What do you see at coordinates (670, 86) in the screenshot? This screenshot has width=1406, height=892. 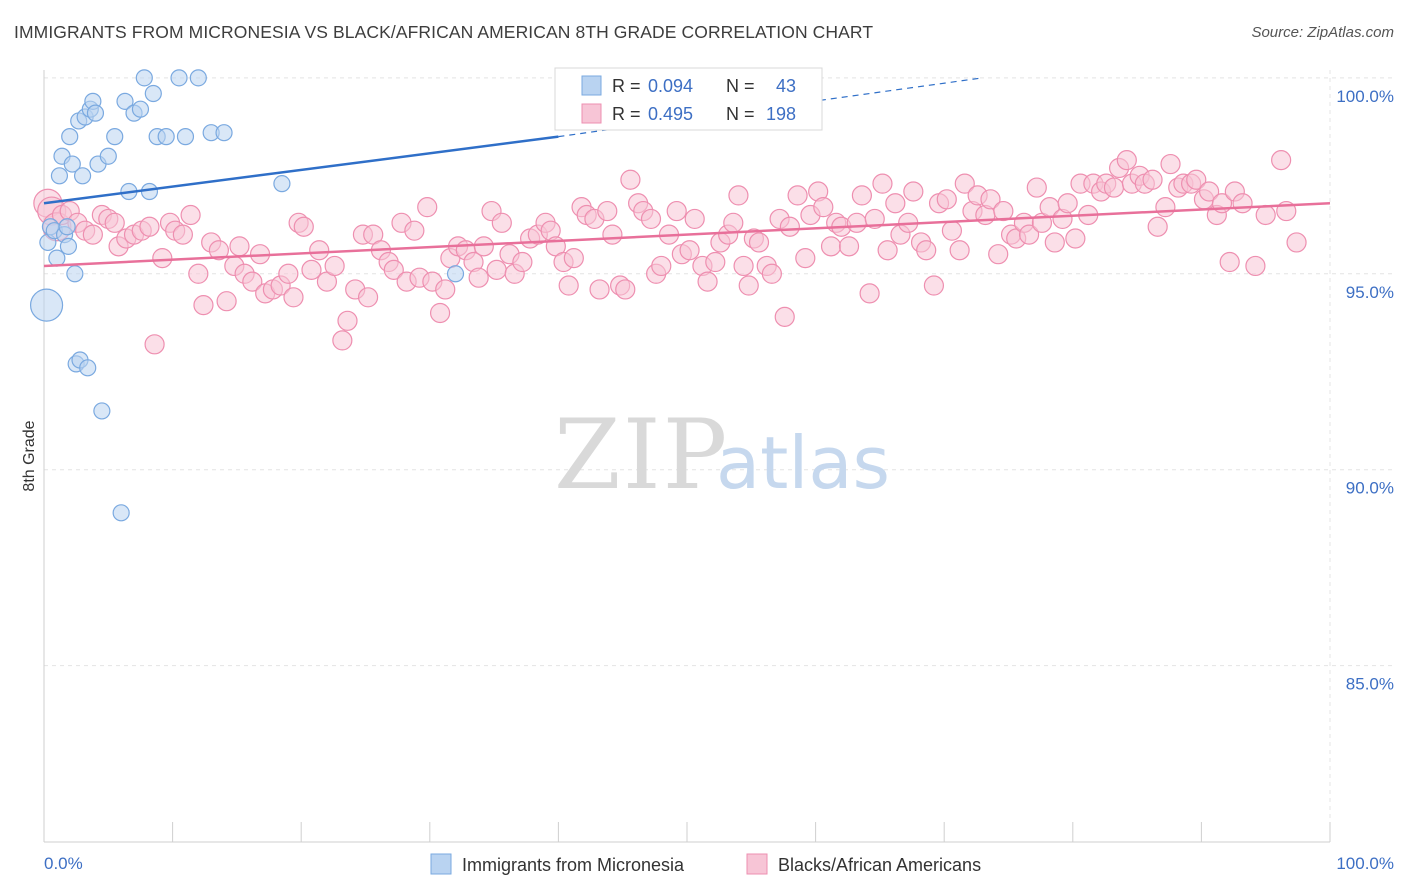 I see `legend-r-value: 0.094` at bounding box center [670, 86].